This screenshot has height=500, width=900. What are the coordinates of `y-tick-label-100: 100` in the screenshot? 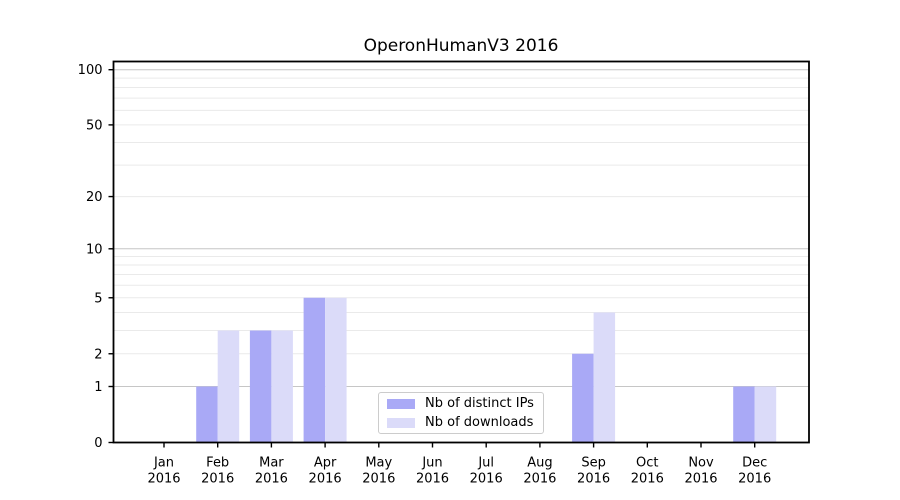 It's located at (90, 70).